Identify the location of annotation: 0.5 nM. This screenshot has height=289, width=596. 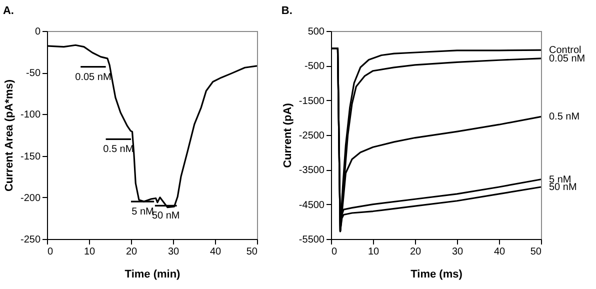
(118, 150).